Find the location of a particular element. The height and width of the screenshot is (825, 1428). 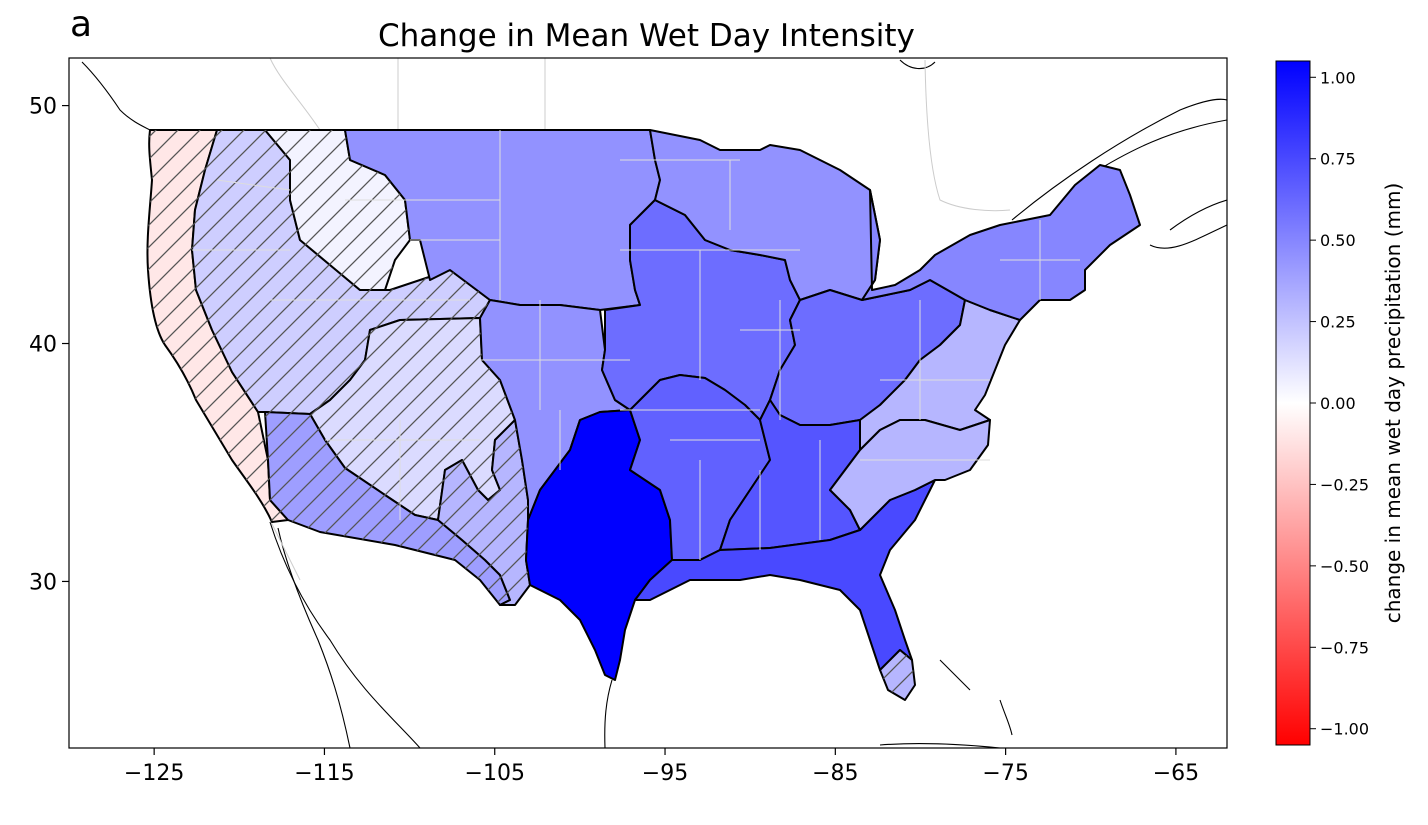

nova-scotia is located at coordinates (1188, 236).